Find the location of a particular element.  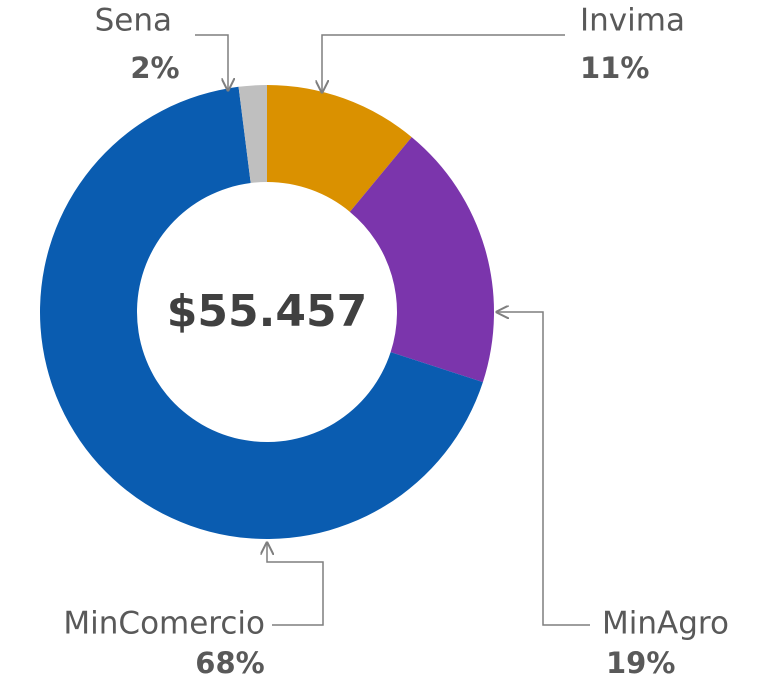

value-label: 2% is located at coordinates (154, 68).